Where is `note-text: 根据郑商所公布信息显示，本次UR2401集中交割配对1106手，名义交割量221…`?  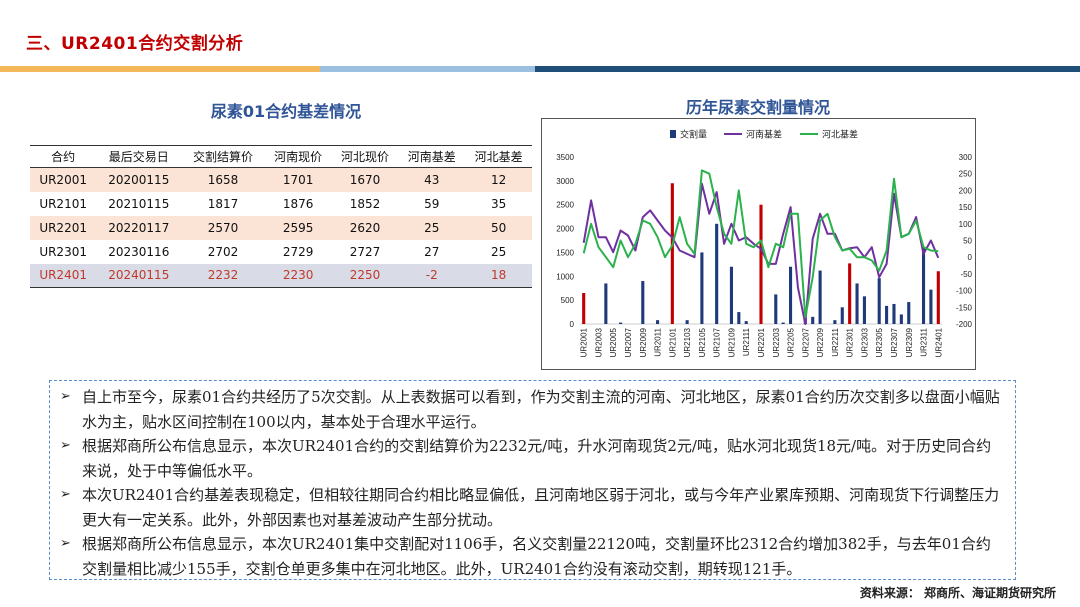
note-text: 根据郑商所公布信息显示，本次UR2401集中交割配对1106手，名义交割量221… is located at coordinates (536, 556).